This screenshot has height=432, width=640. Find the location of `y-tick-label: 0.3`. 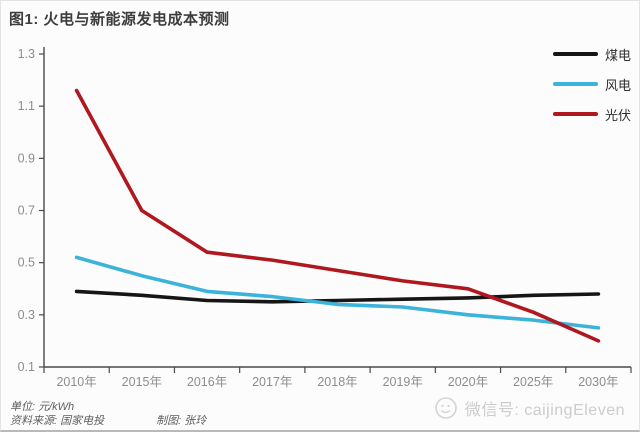

y-tick-label: 0.3 is located at coordinates (26, 315).